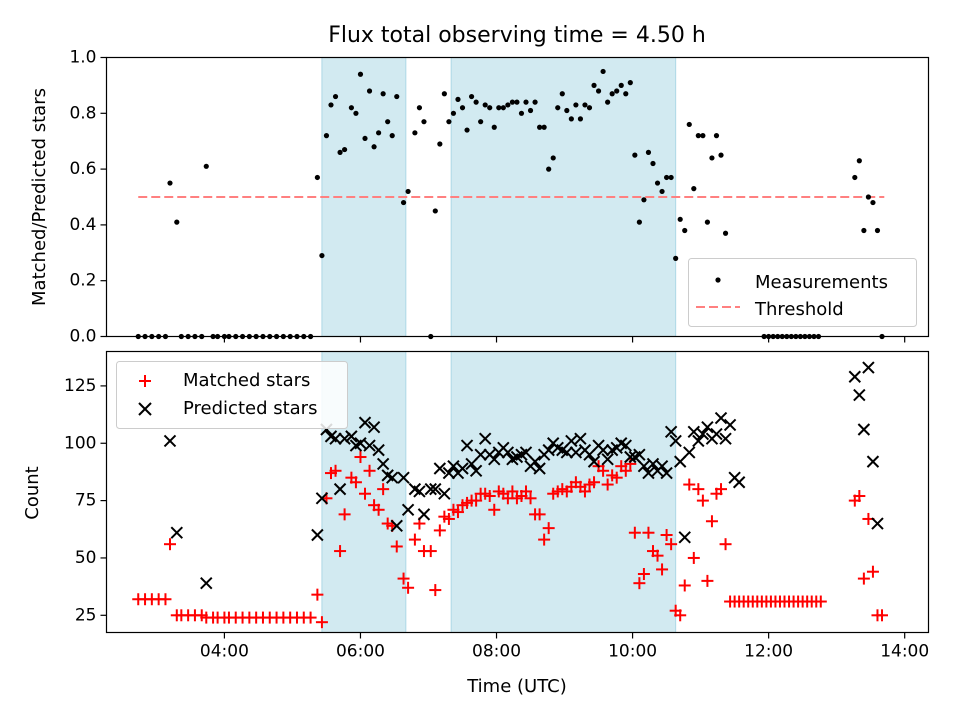 The height and width of the screenshot is (720, 960). Describe the element at coordinates (517, 35) in the screenshot. I see `ratio-panel-title: Flux total observing time = 4.50 h` at that location.